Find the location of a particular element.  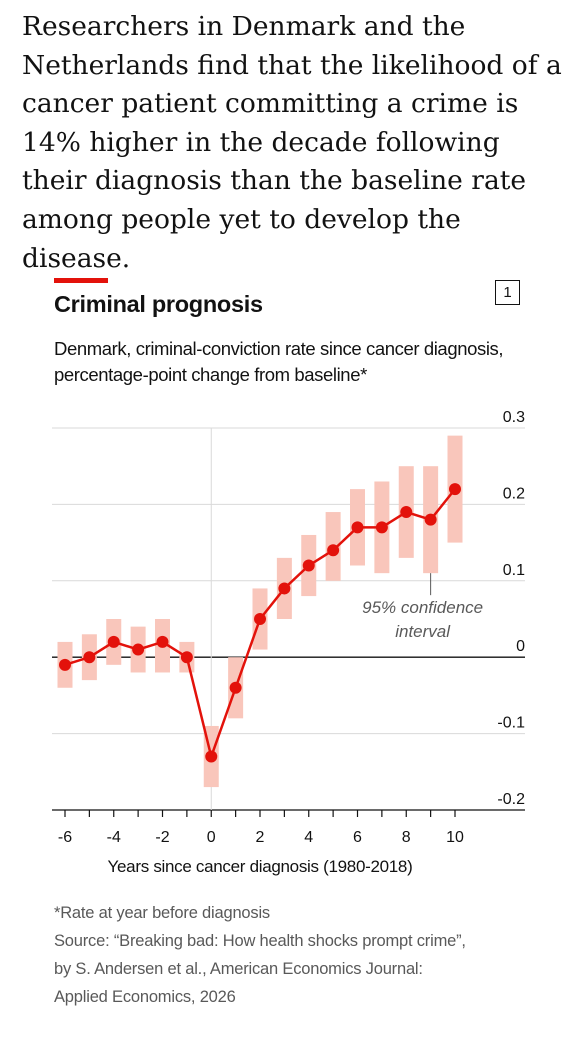

y-tick-label: 0.2 is located at coordinates (514, 493).